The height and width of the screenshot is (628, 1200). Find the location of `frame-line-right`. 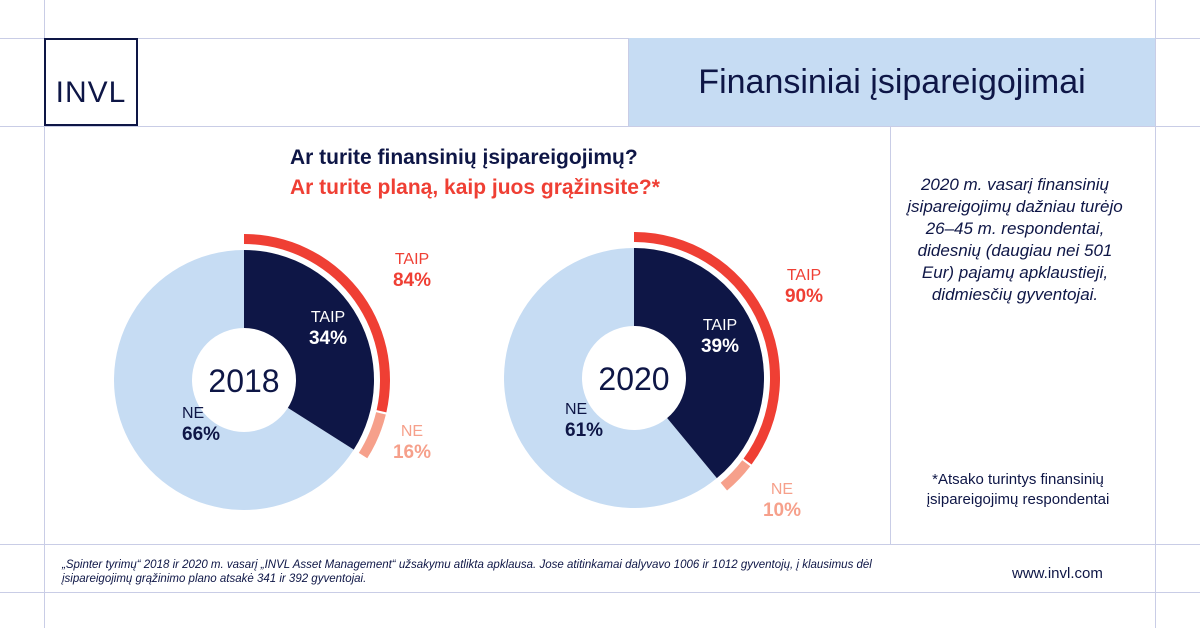

frame-line-right is located at coordinates (1155, 314).